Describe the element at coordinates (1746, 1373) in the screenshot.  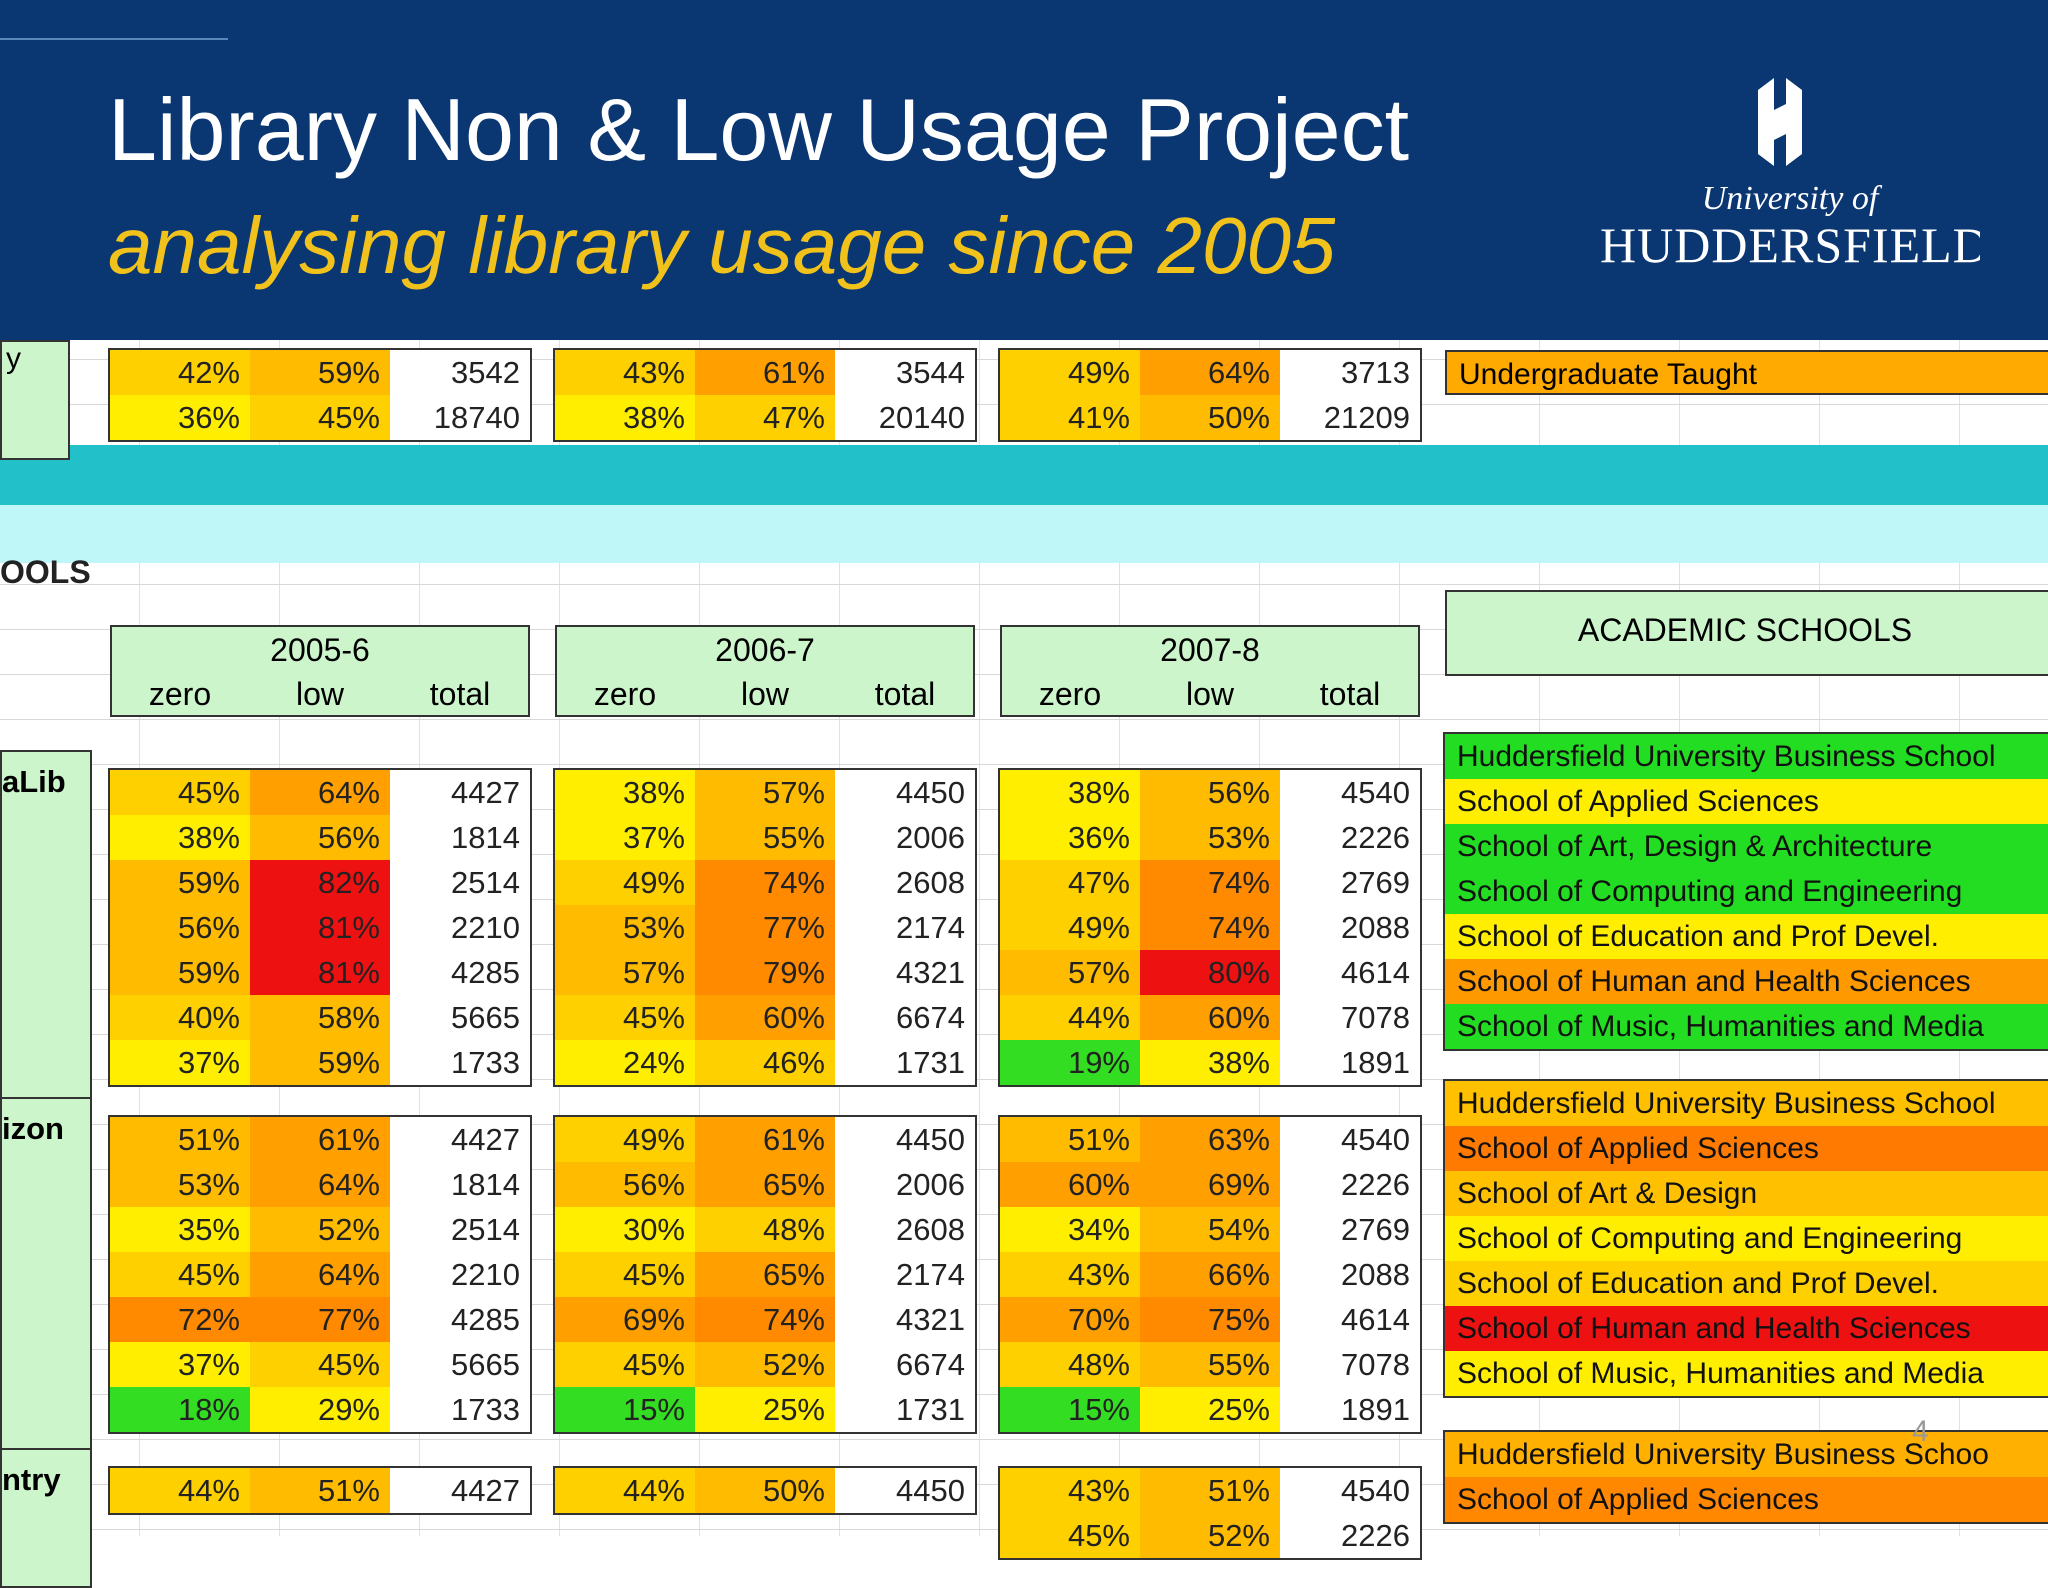
I see `school-name: School of Music, Humanities and Media` at that location.